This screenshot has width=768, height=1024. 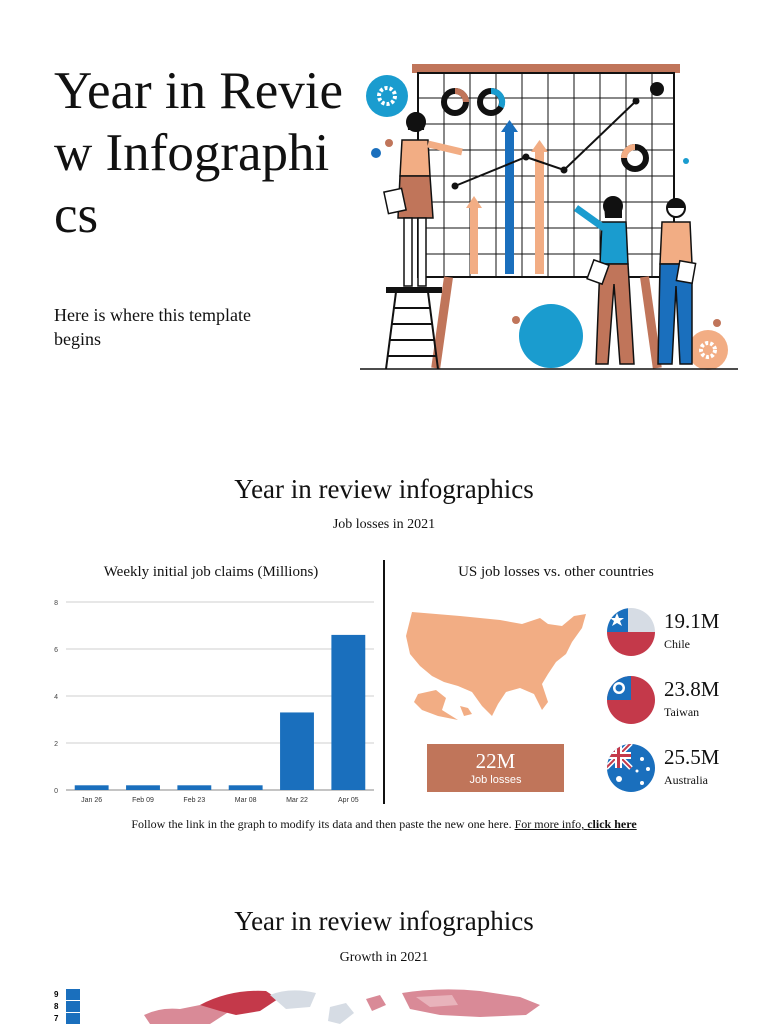 What do you see at coordinates (56, 603) in the screenshot?
I see `y-tick-label: 8` at bounding box center [56, 603].